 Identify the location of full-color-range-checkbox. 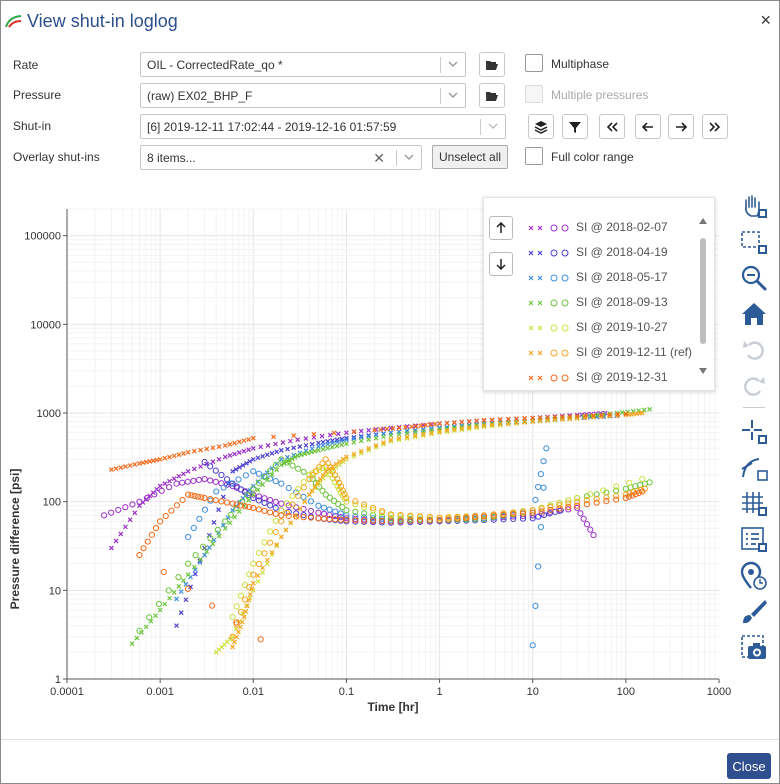
(534, 156).